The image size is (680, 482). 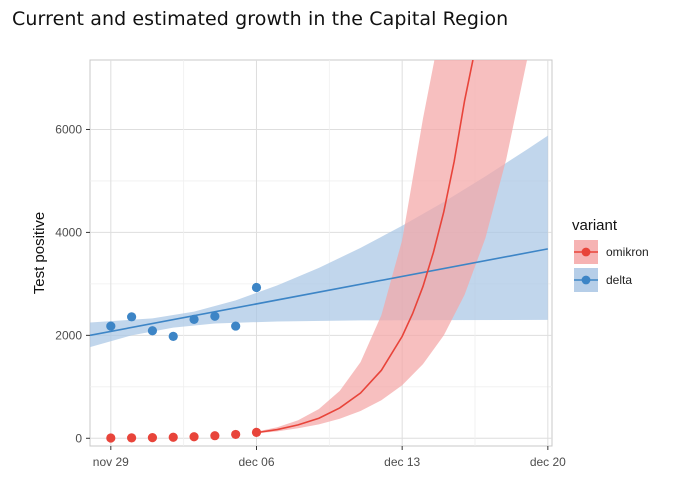 I want to click on x-tick-label: nov 29, so click(x=111, y=462).